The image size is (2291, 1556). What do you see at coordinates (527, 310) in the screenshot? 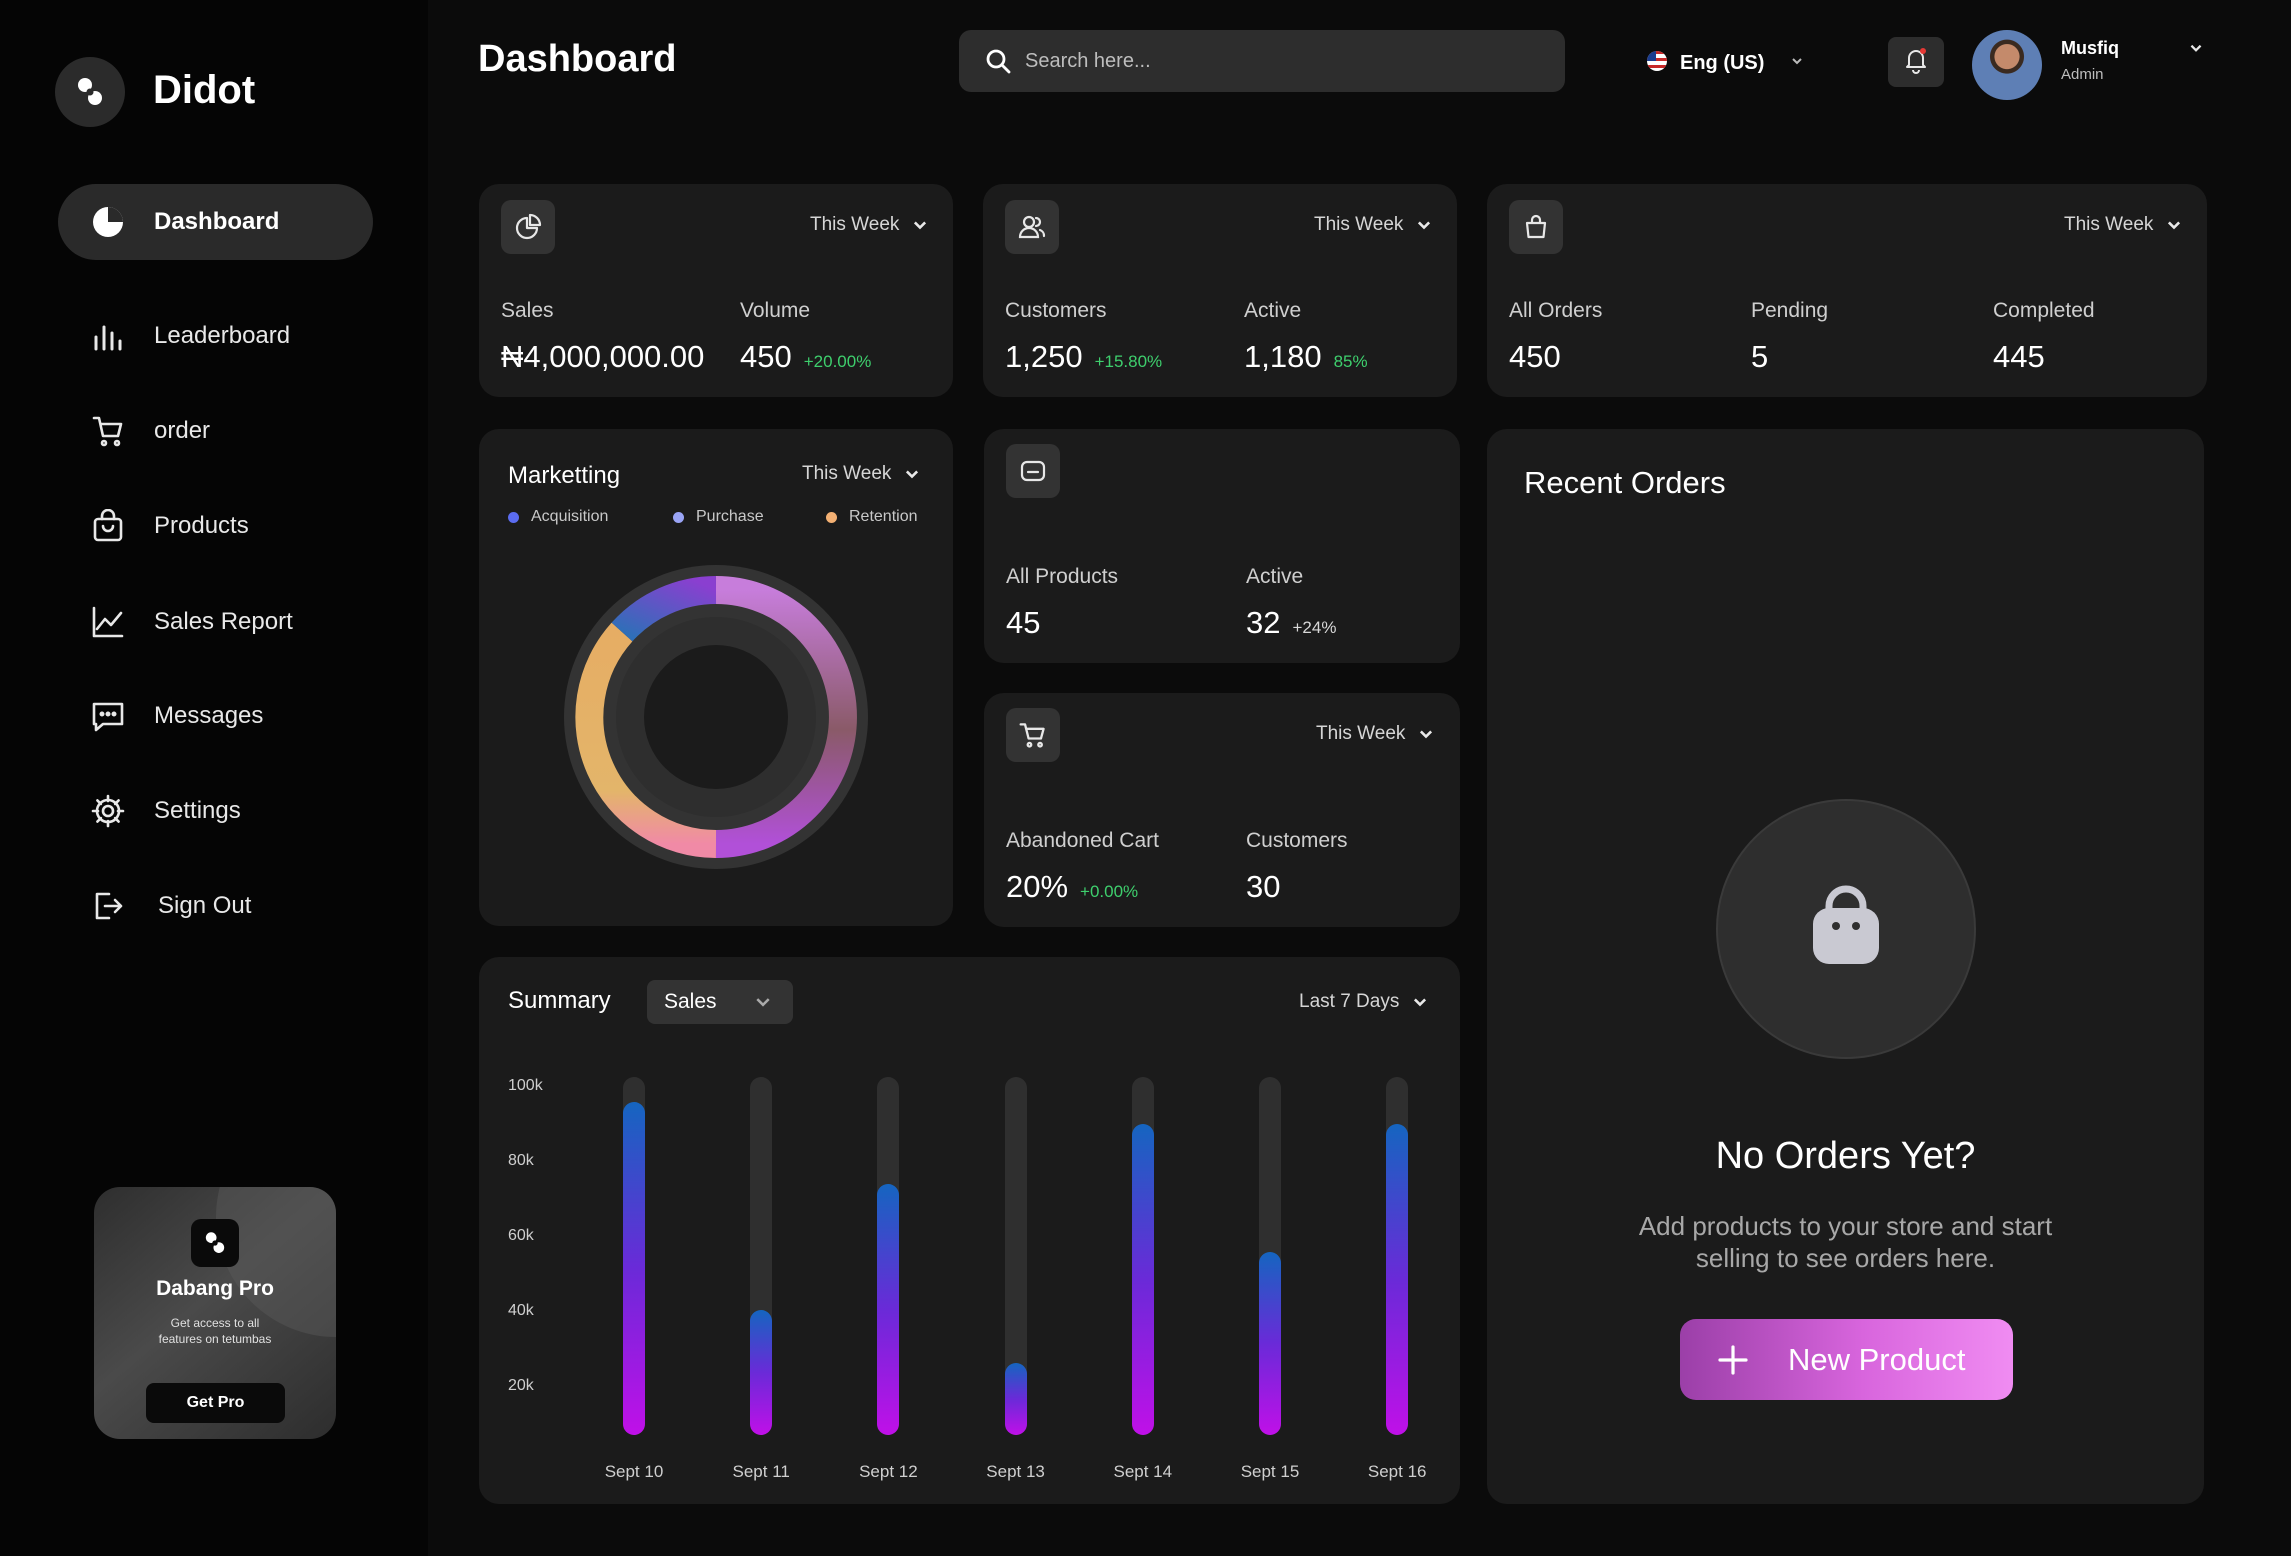
I see `sales-label: Sales` at bounding box center [527, 310].